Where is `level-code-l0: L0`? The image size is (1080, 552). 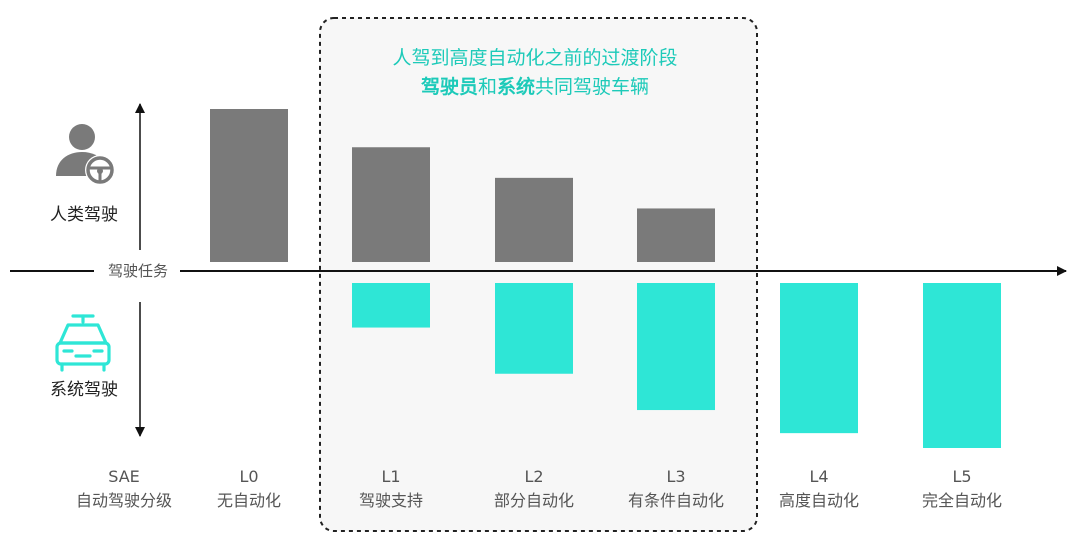 level-code-l0: L0 is located at coordinates (248, 476).